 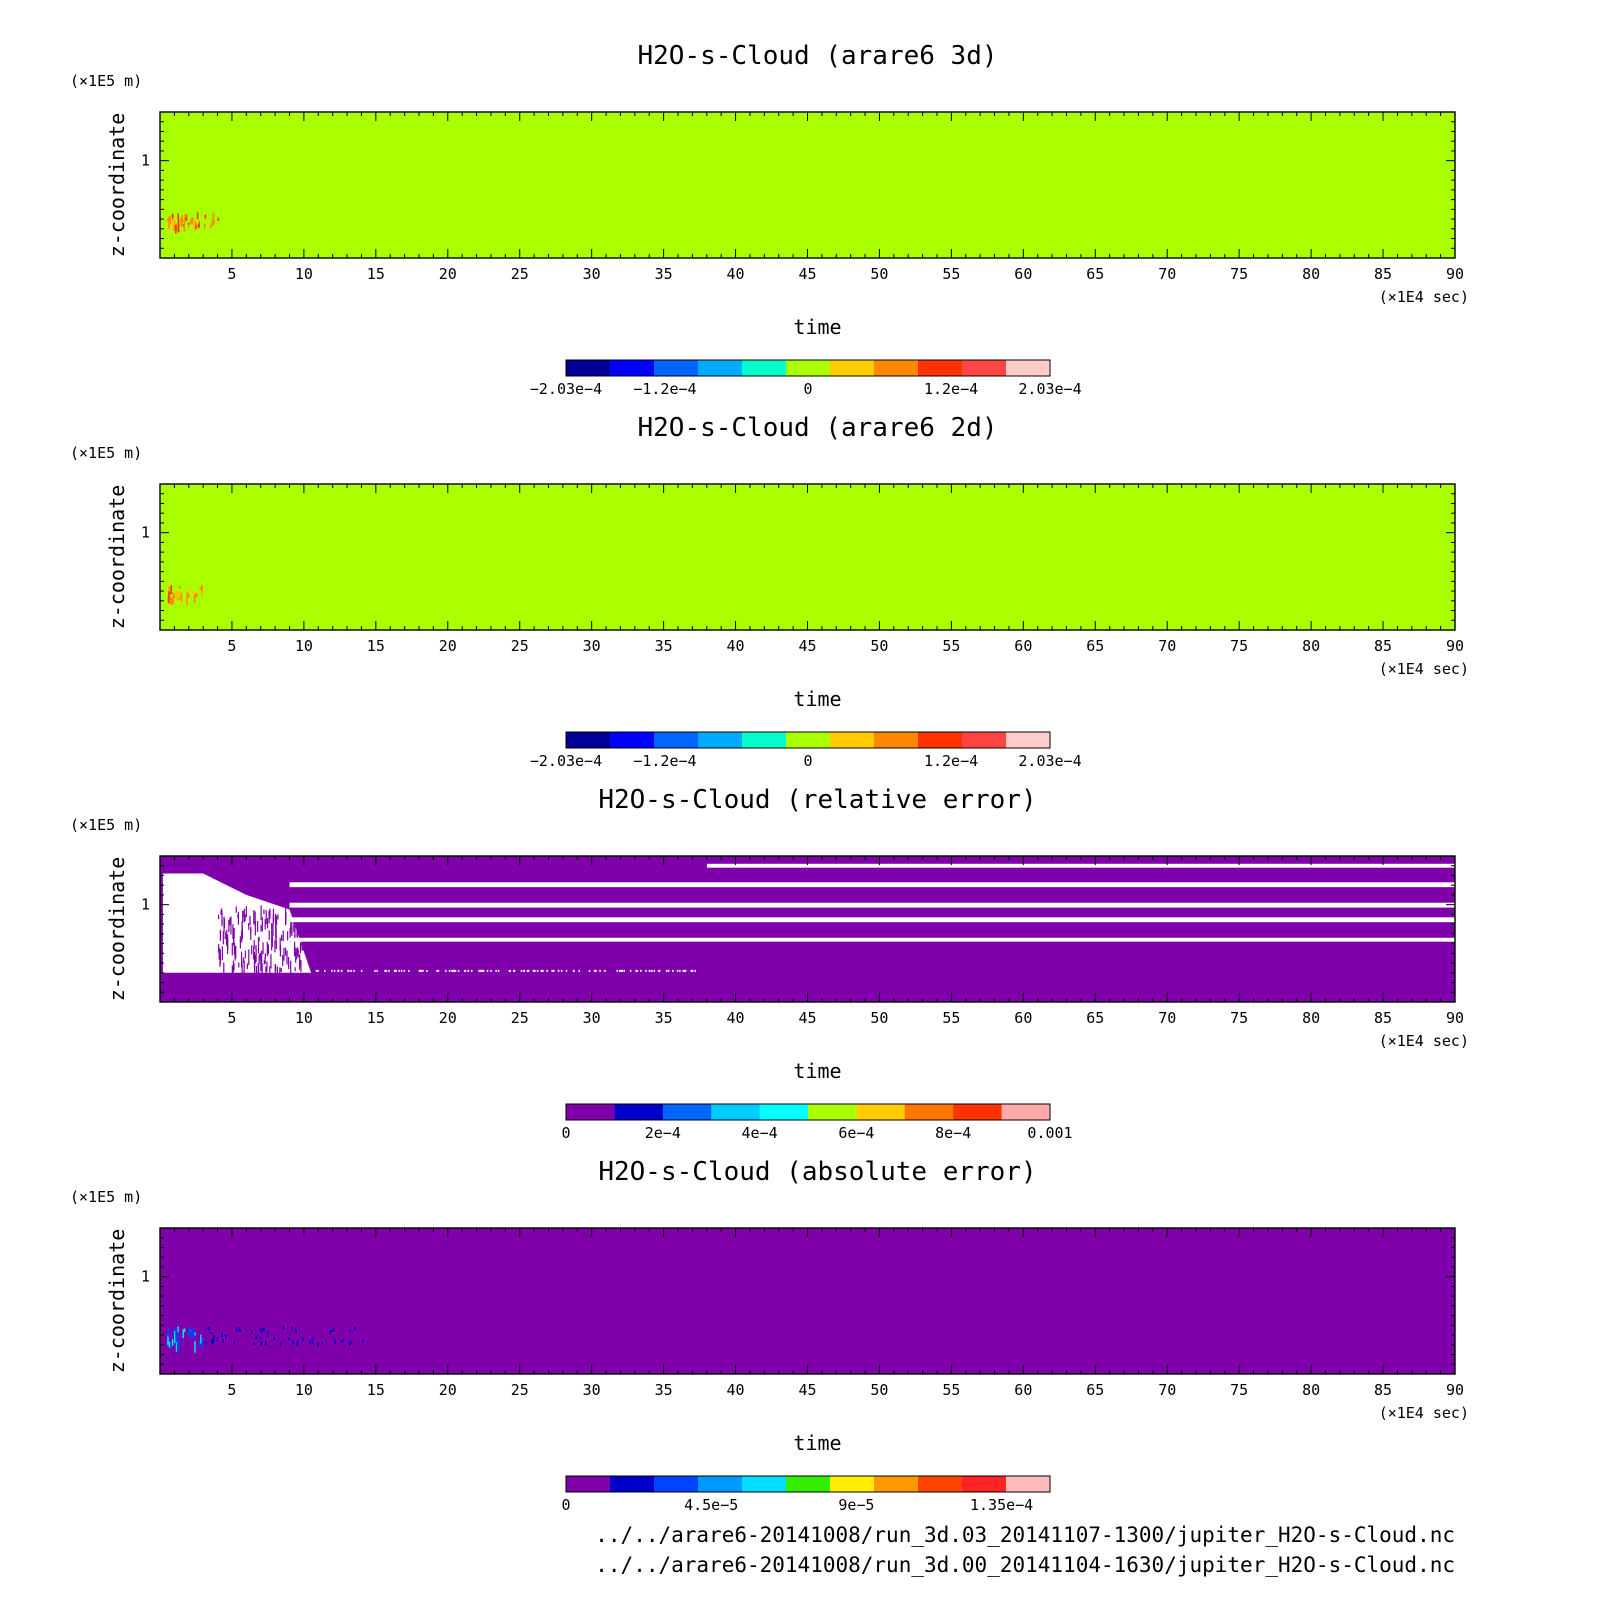 I want to click on x-tick-label: 35, so click(x=664, y=1390).